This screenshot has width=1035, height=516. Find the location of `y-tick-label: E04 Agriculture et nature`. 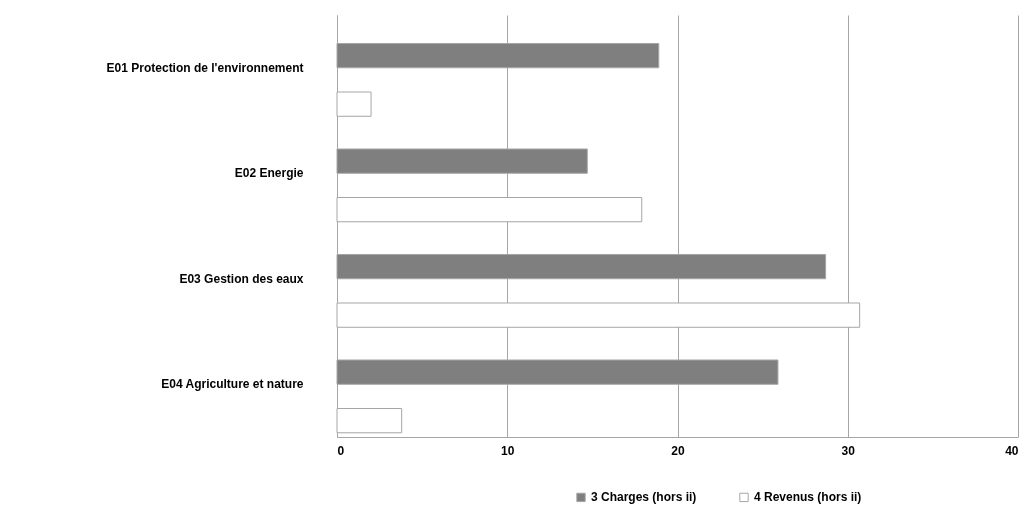

y-tick-label: E04 Agriculture et nature is located at coordinates (232, 384).